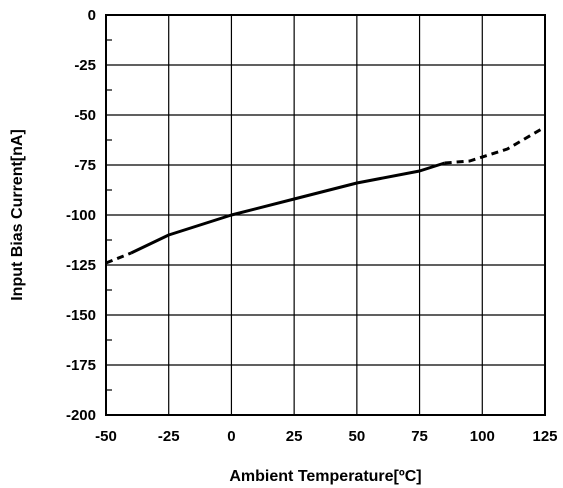  I want to click on y-tick-labels: 0 -25 -50 -75 -100 -125 -150 -175 -200, so click(81, 215).